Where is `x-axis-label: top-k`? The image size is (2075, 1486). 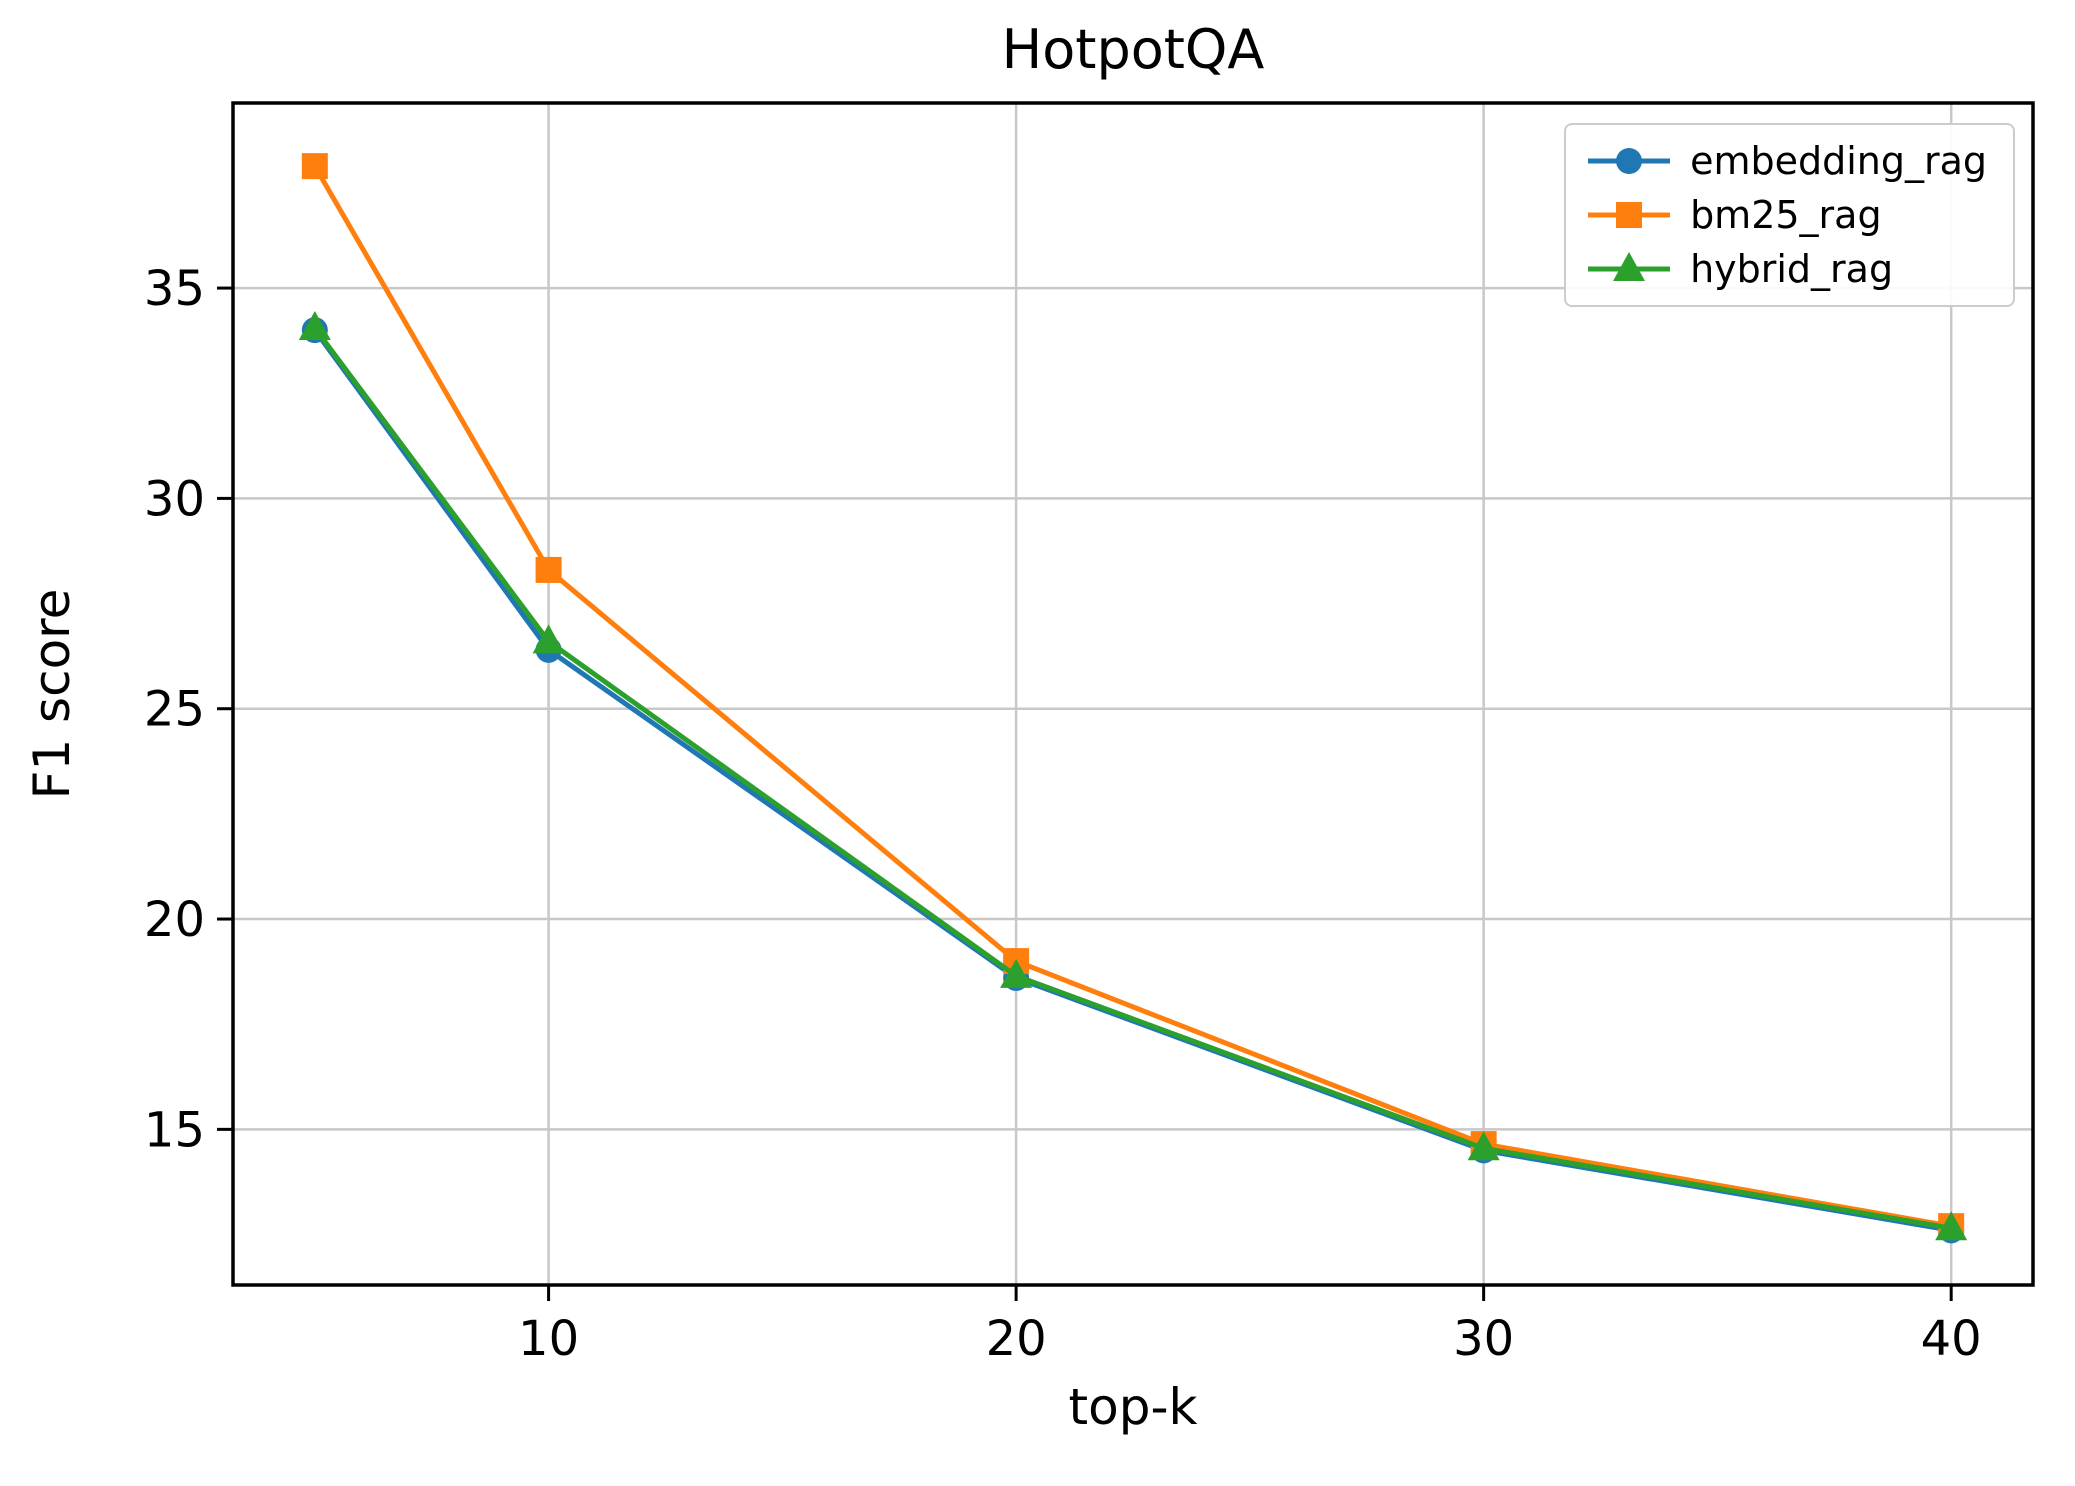 x-axis-label: top-k is located at coordinates (1133, 1407).